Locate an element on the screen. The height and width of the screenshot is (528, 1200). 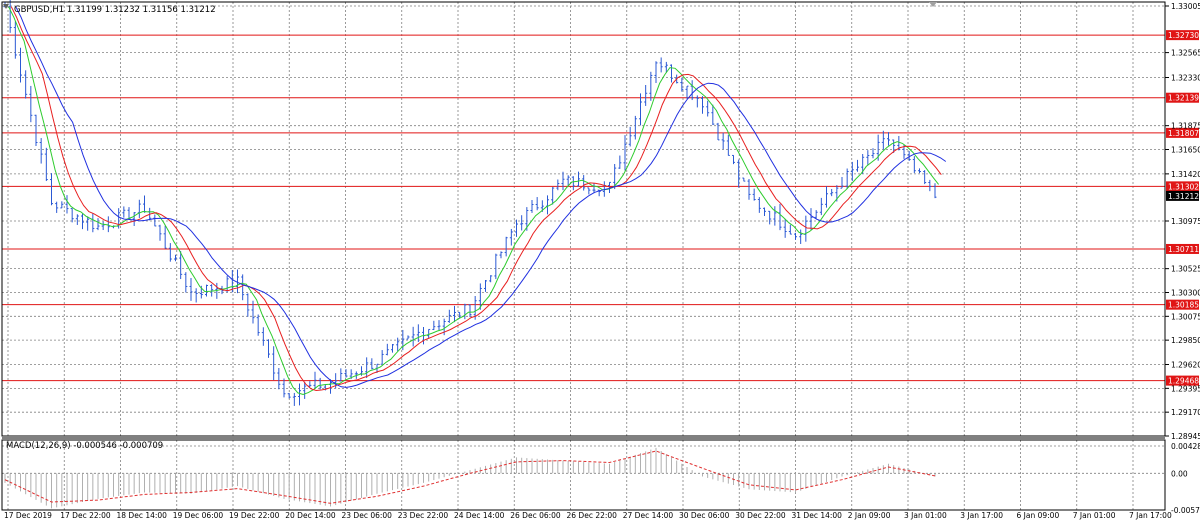
x-tick-label: 7 Jan 17:00 is located at coordinates (1150, 515).